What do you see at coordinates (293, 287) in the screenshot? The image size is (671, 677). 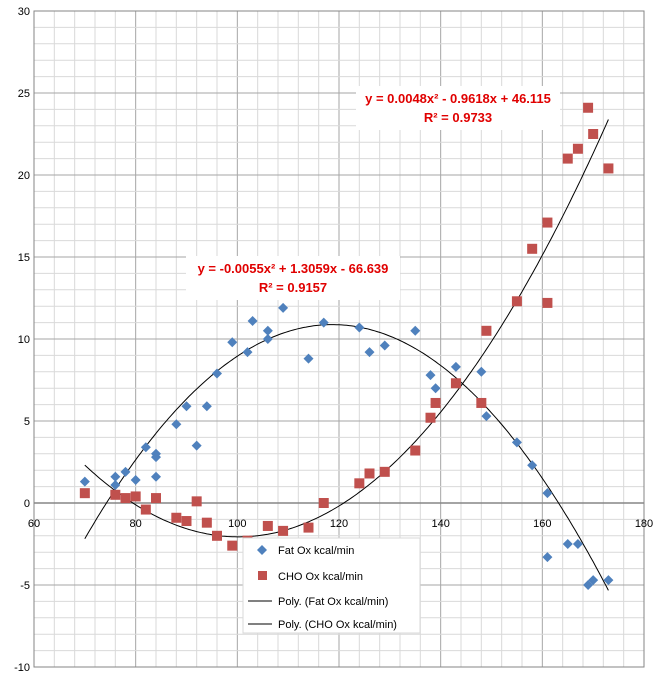 I see `fat-trendline-r2: R² = 0.9157` at bounding box center [293, 287].